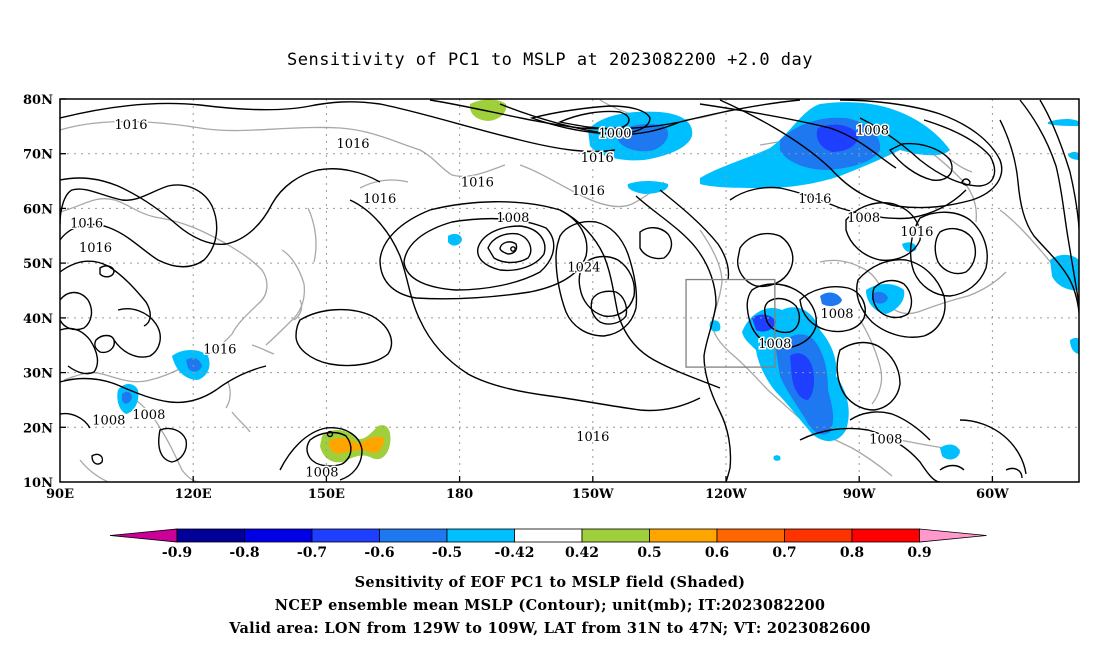  Describe the element at coordinates (60, 494) in the screenshot. I see `lon-label-90e: 90E` at that location.